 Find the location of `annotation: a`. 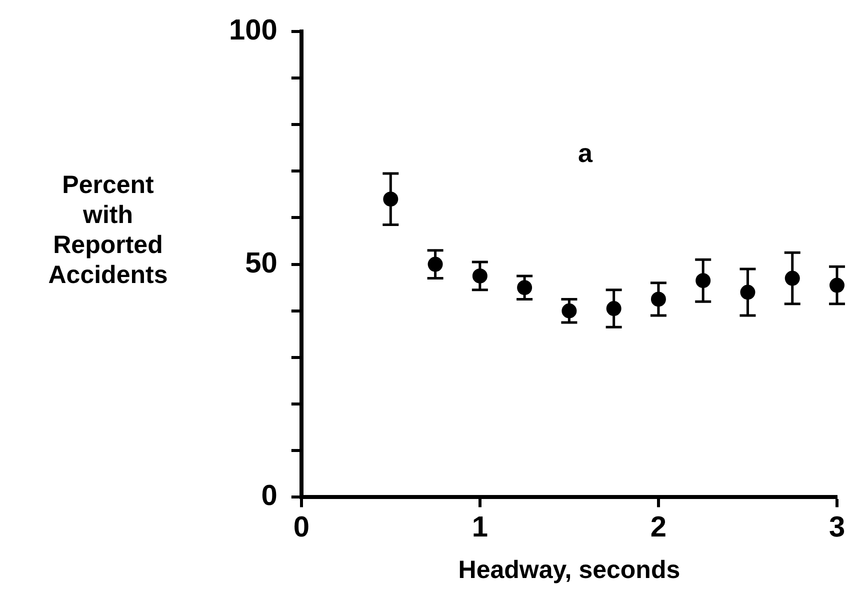

annotation: a is located at coordinates (585, 153).